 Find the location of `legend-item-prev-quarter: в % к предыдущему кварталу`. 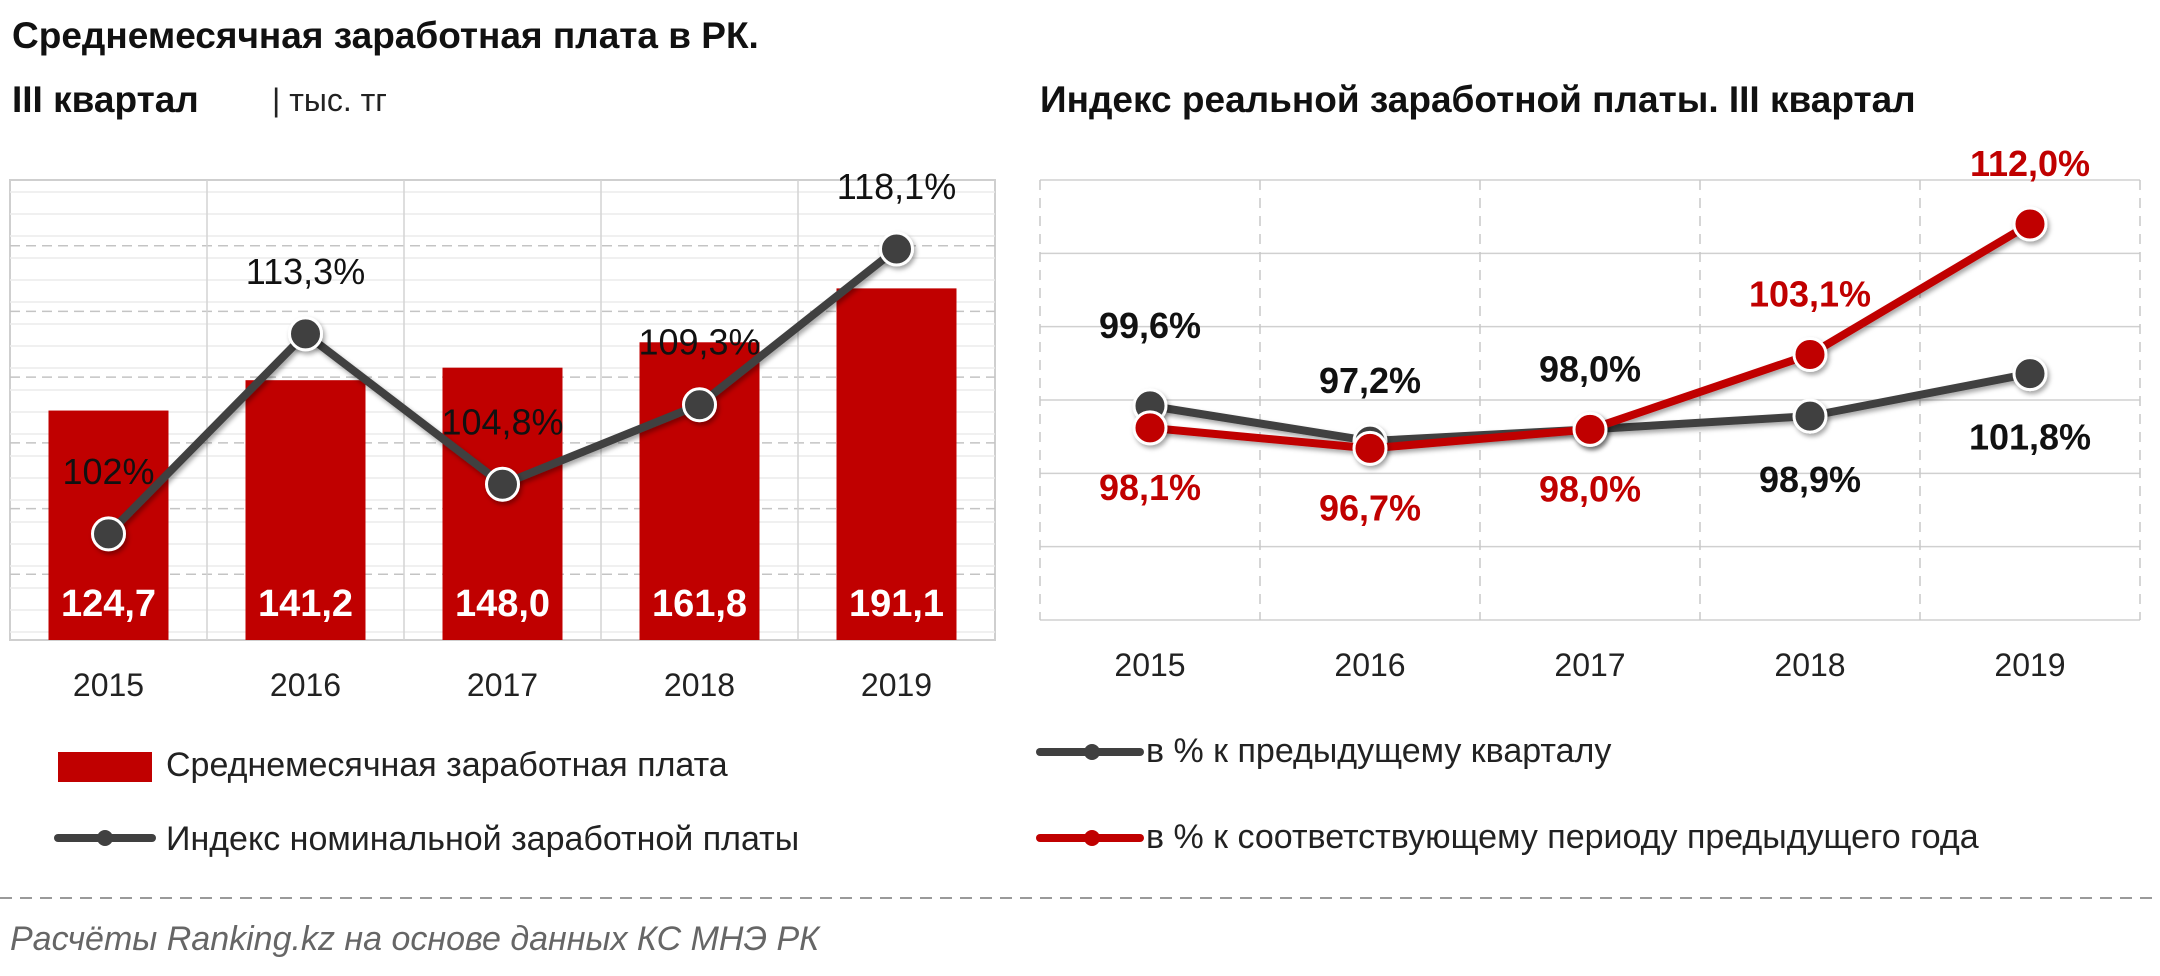

legend-item-prev-quarter: в % к предыдущему кварталу is located at coordinates (1323, 751).